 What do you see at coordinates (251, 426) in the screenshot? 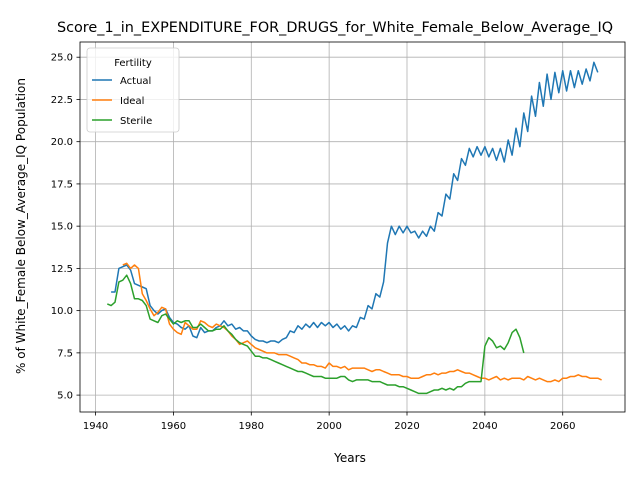
I see `x-tick-label: 1980` at bounding box center [251, 426].